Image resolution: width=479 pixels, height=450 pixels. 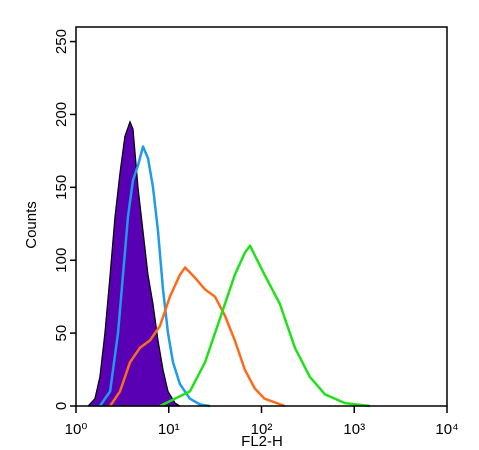 What do you see at coordinates (61, 406) in the screenshot?
I see `y-tick-label: 0` at bounding box center [61, 406].